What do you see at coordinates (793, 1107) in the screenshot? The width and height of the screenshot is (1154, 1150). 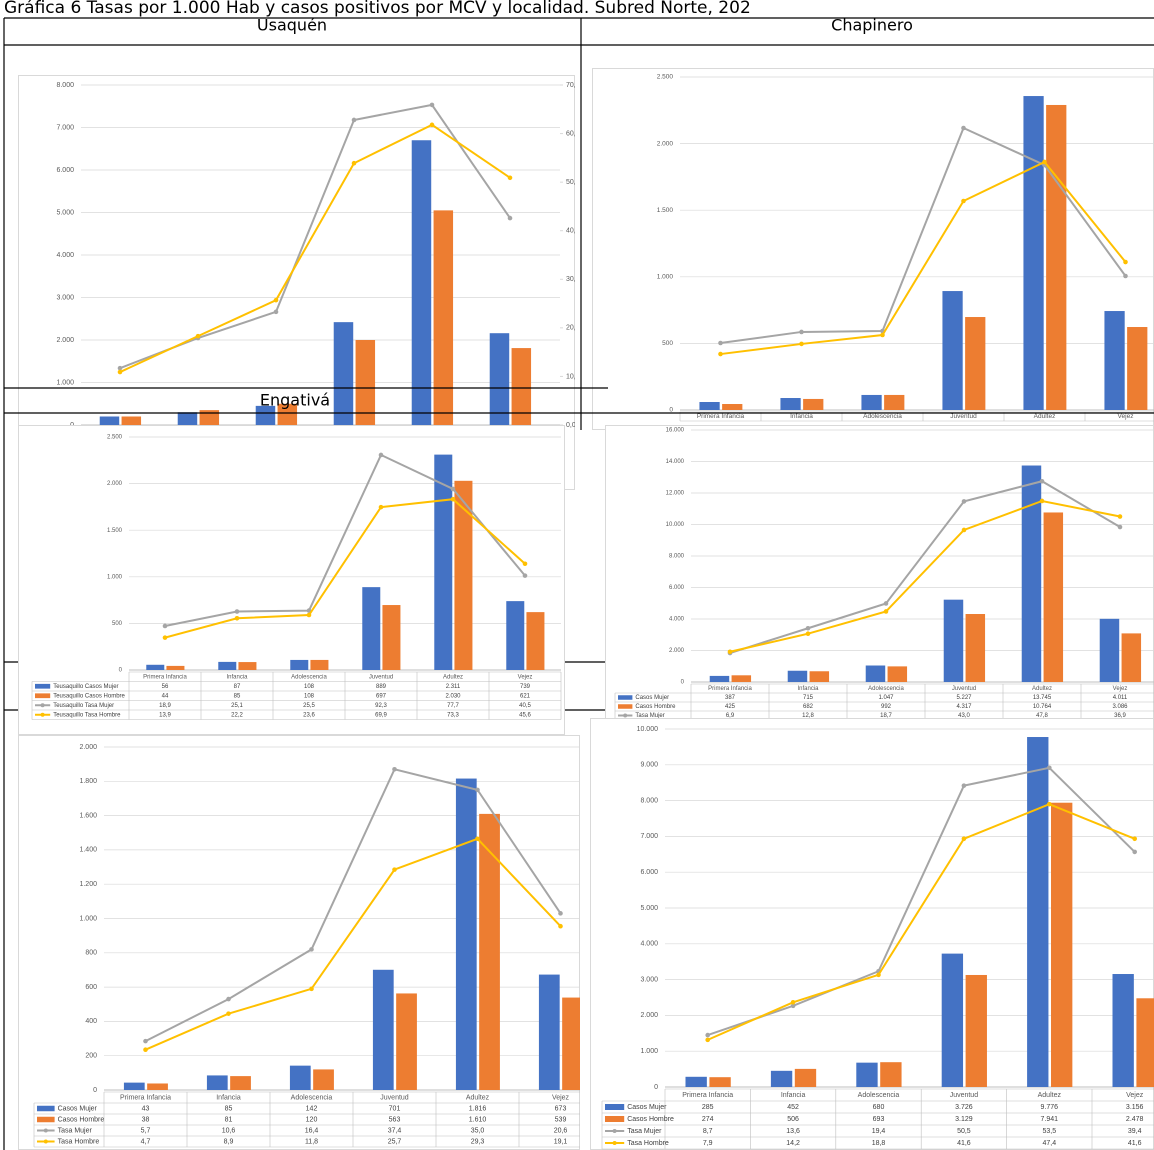 I see `table-value: 452` at bounding box center [793, 1107].